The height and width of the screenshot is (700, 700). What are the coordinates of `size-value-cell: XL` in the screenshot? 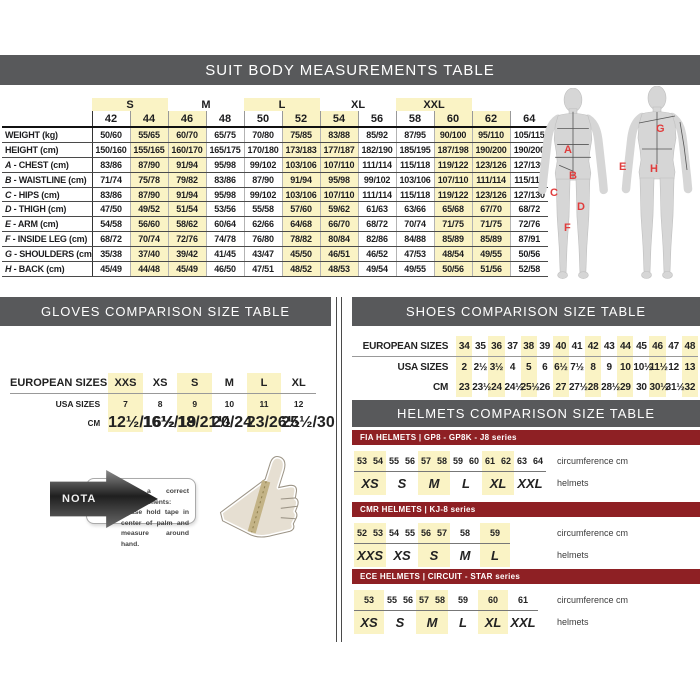 It's located at (298, 383).